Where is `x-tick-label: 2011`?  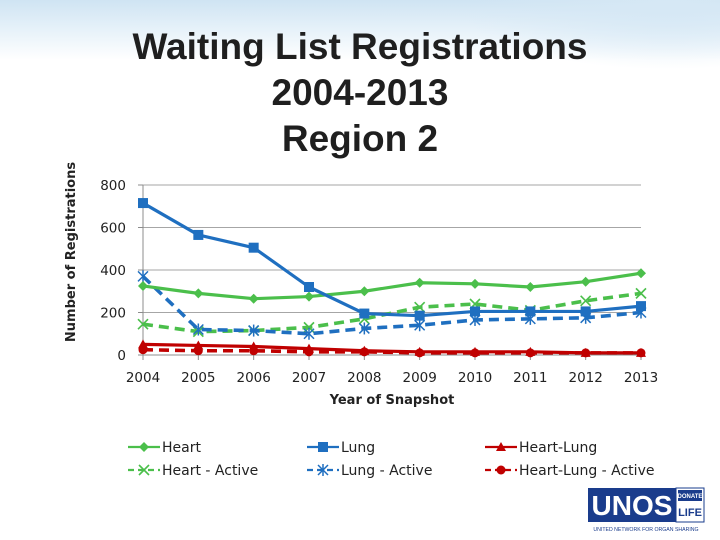
x-tick-label: 2011 is located at coordinates (530, 378).